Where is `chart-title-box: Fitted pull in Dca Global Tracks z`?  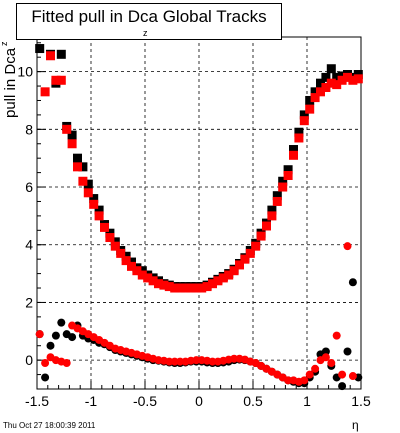
chart-title-box: Fitted pull in Dca Global Tracks z is located at coordinates (149, 21).